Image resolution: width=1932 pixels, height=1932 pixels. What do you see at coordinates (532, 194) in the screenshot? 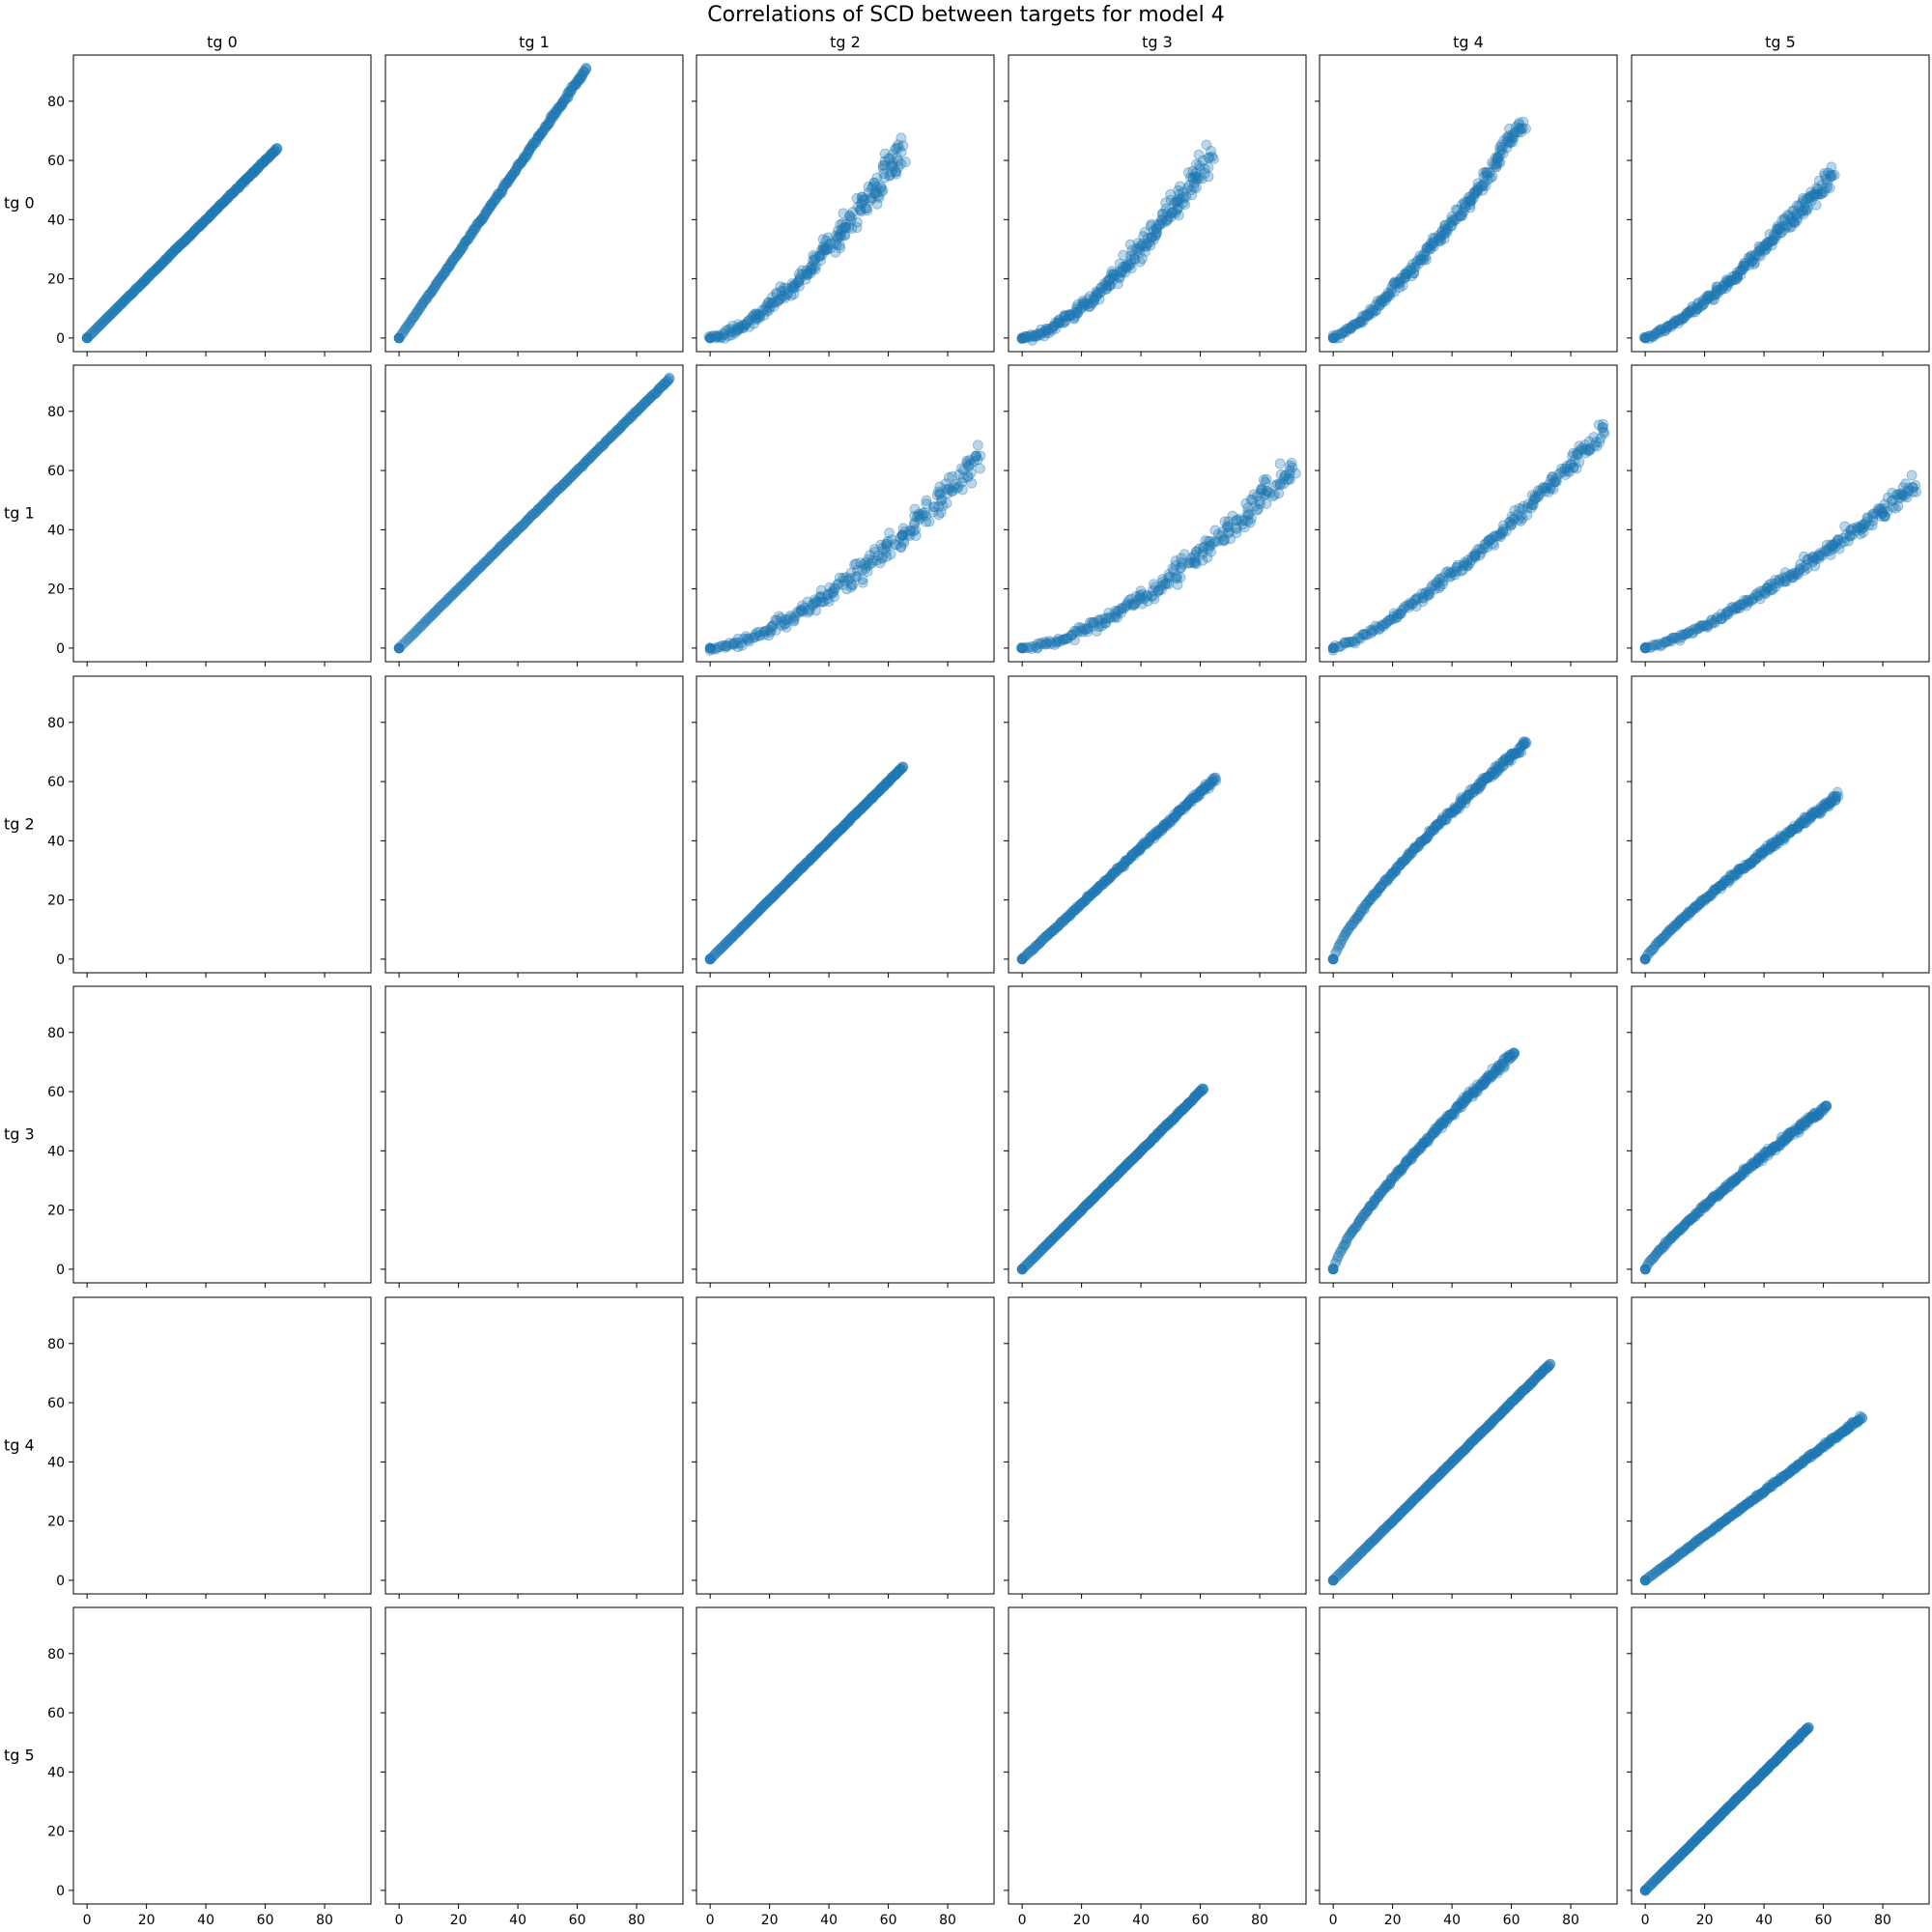
I see `subplot-0-1: tg 1` at bounding box center [532, 194].